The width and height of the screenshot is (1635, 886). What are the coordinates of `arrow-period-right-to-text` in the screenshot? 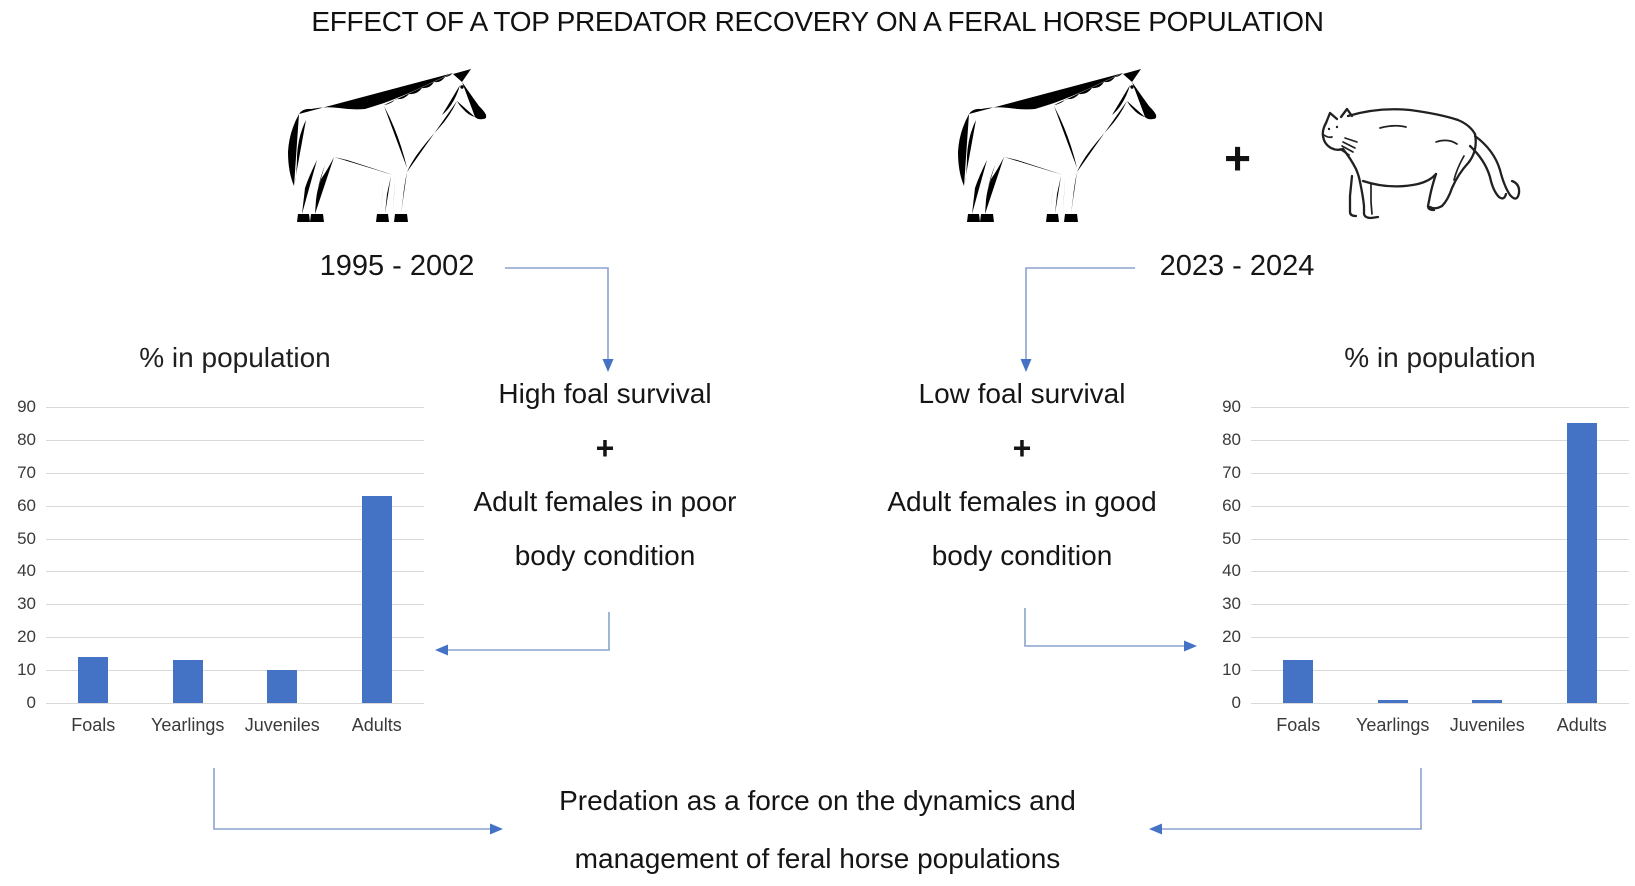 It's located at (1077, 319).